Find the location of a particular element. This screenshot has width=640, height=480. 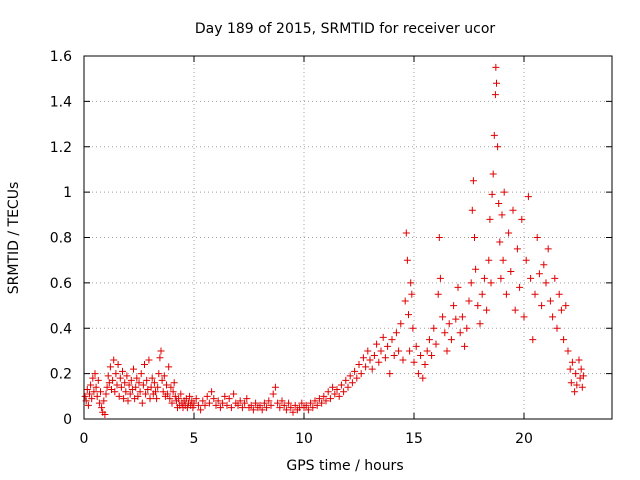

y-tick-label: 1.4 is located at coordinates (61, 102).